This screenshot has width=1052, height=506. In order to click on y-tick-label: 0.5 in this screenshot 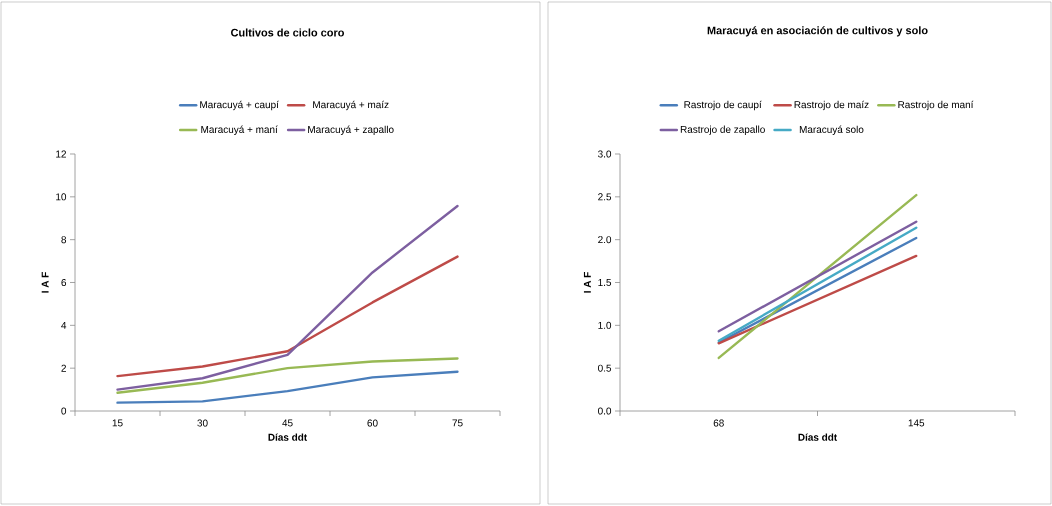, I will do `click(605, 368)`.